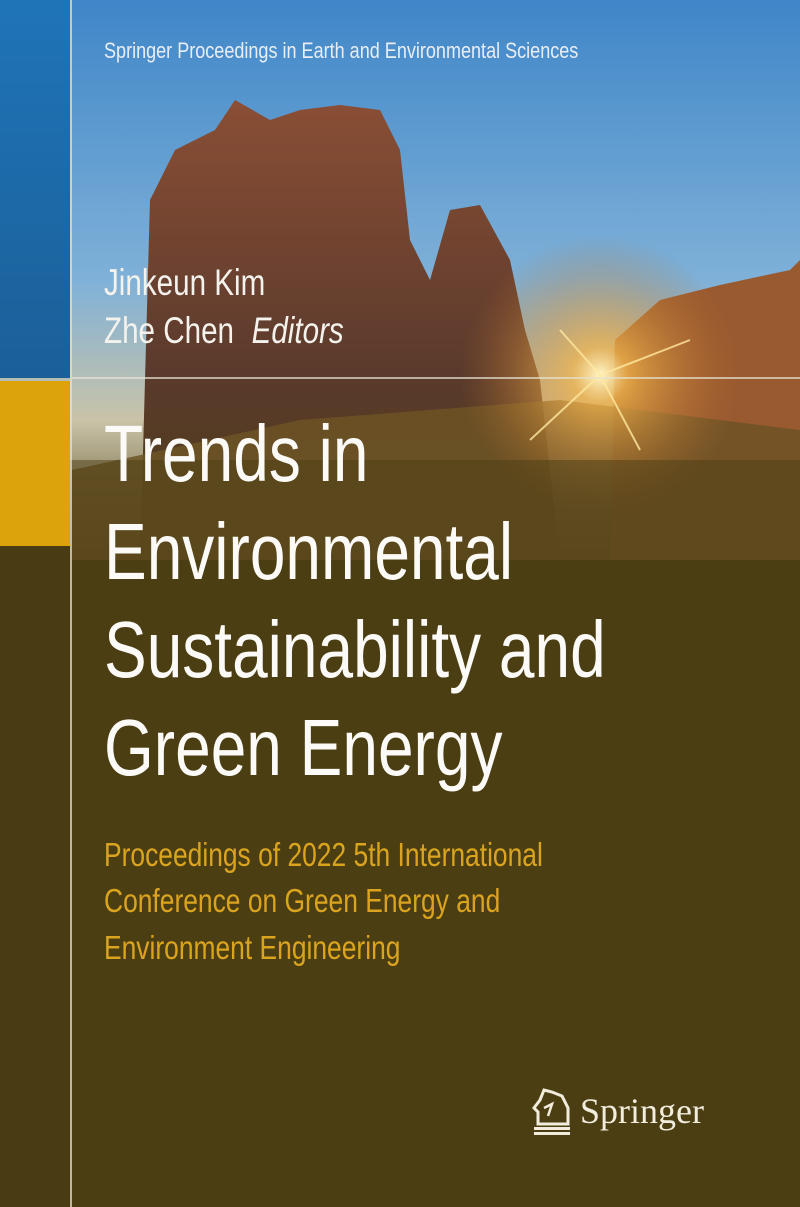 Image resolution: width=800 pixels, height=1207 pixels. What do you see at coordinates (35, 876) in the screenshot?
I see `spine-dark-band` at bounding box center [35, 876].